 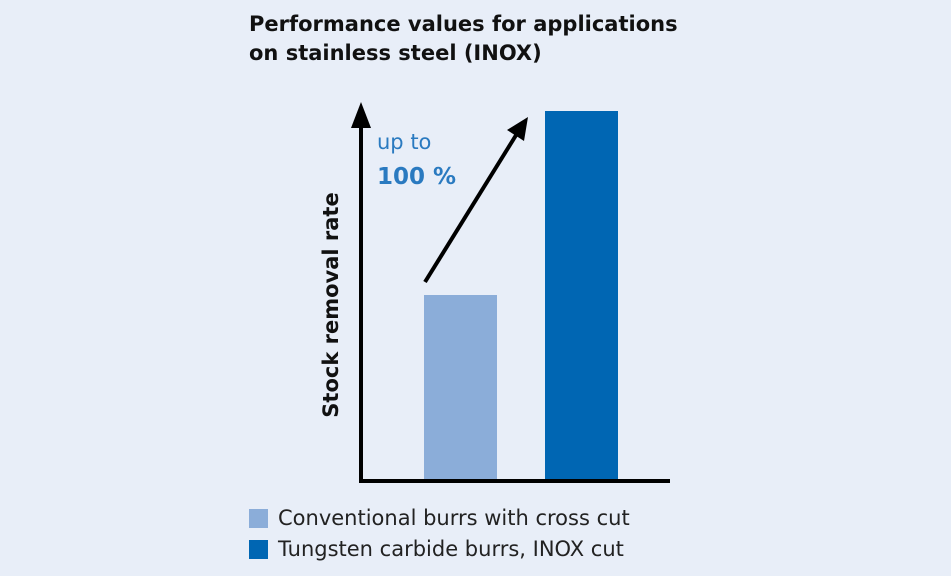 I want to click on bar-conventional, so click(x=460, y=387).